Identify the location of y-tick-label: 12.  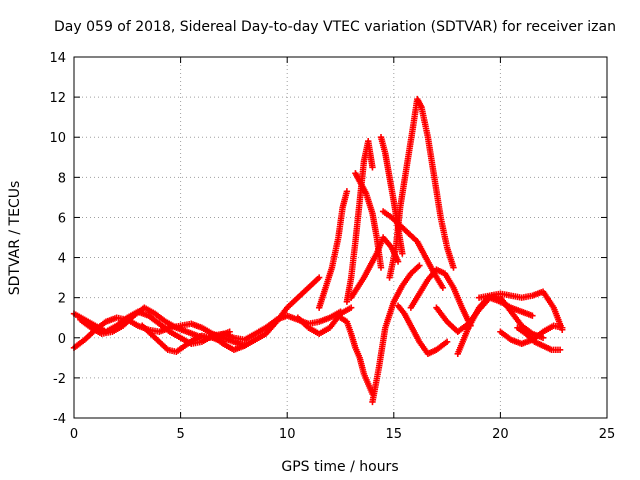
(57, 98).